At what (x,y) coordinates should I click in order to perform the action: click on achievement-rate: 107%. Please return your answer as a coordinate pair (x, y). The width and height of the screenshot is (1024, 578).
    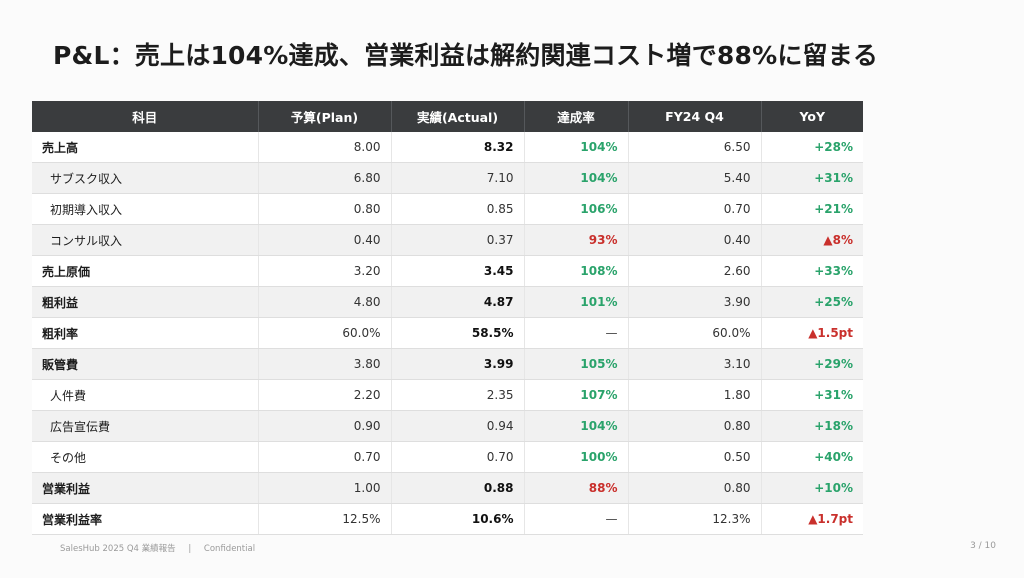
    Looking at the image, I should click on (576, 395).